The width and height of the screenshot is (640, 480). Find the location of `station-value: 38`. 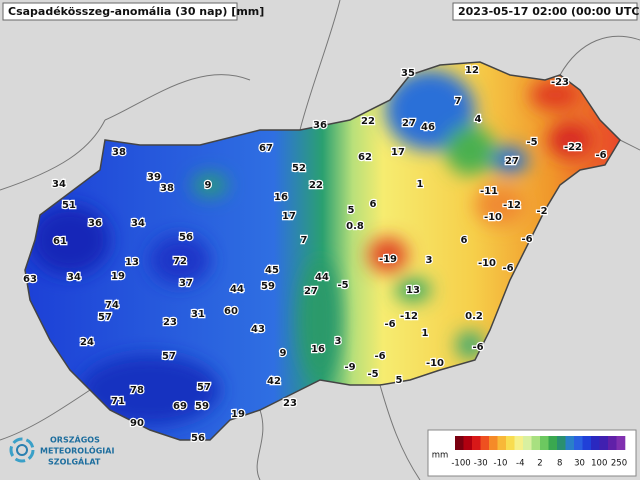

station-value: 38 is located at coordinates (167, 188).